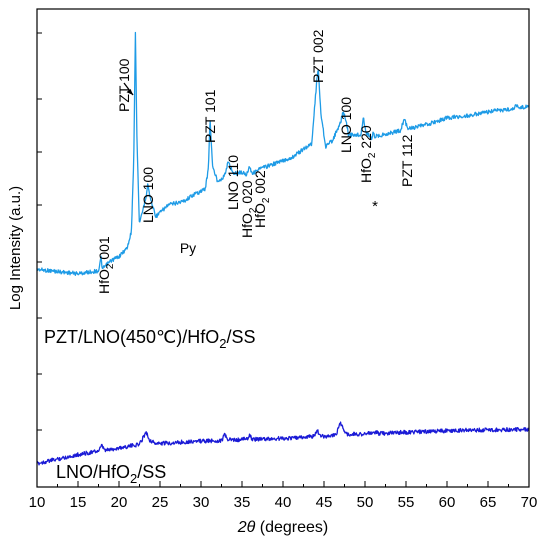 The height and width of the screenshot is (550, 550). Describe the element at coordinates (406, 502) in the screenshot. I see `x-tick-label: 55` at that location.